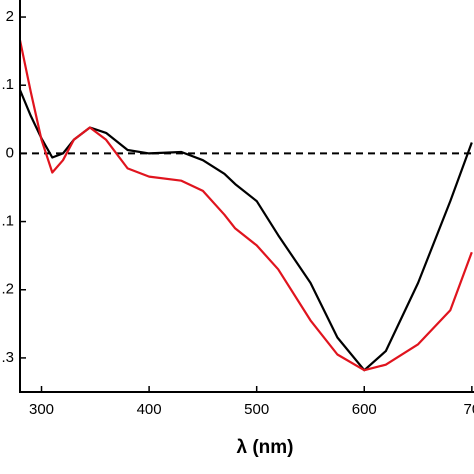 This screenshot has height=474, width=474. I want to click on y-tick-label: .3, so click(7, 357).